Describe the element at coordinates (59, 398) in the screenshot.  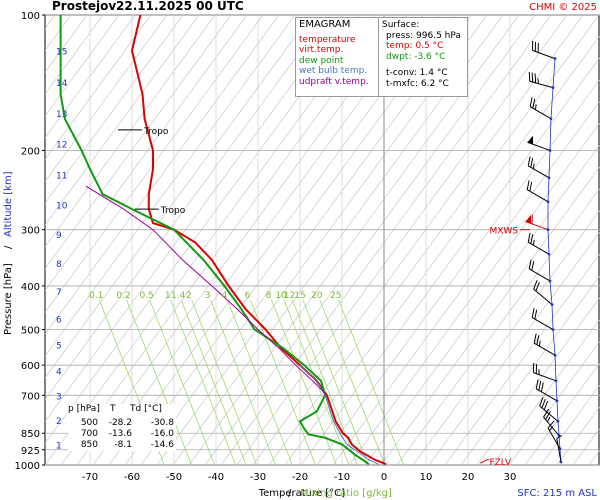
I see `altitude-tick-label: 3` at that location.